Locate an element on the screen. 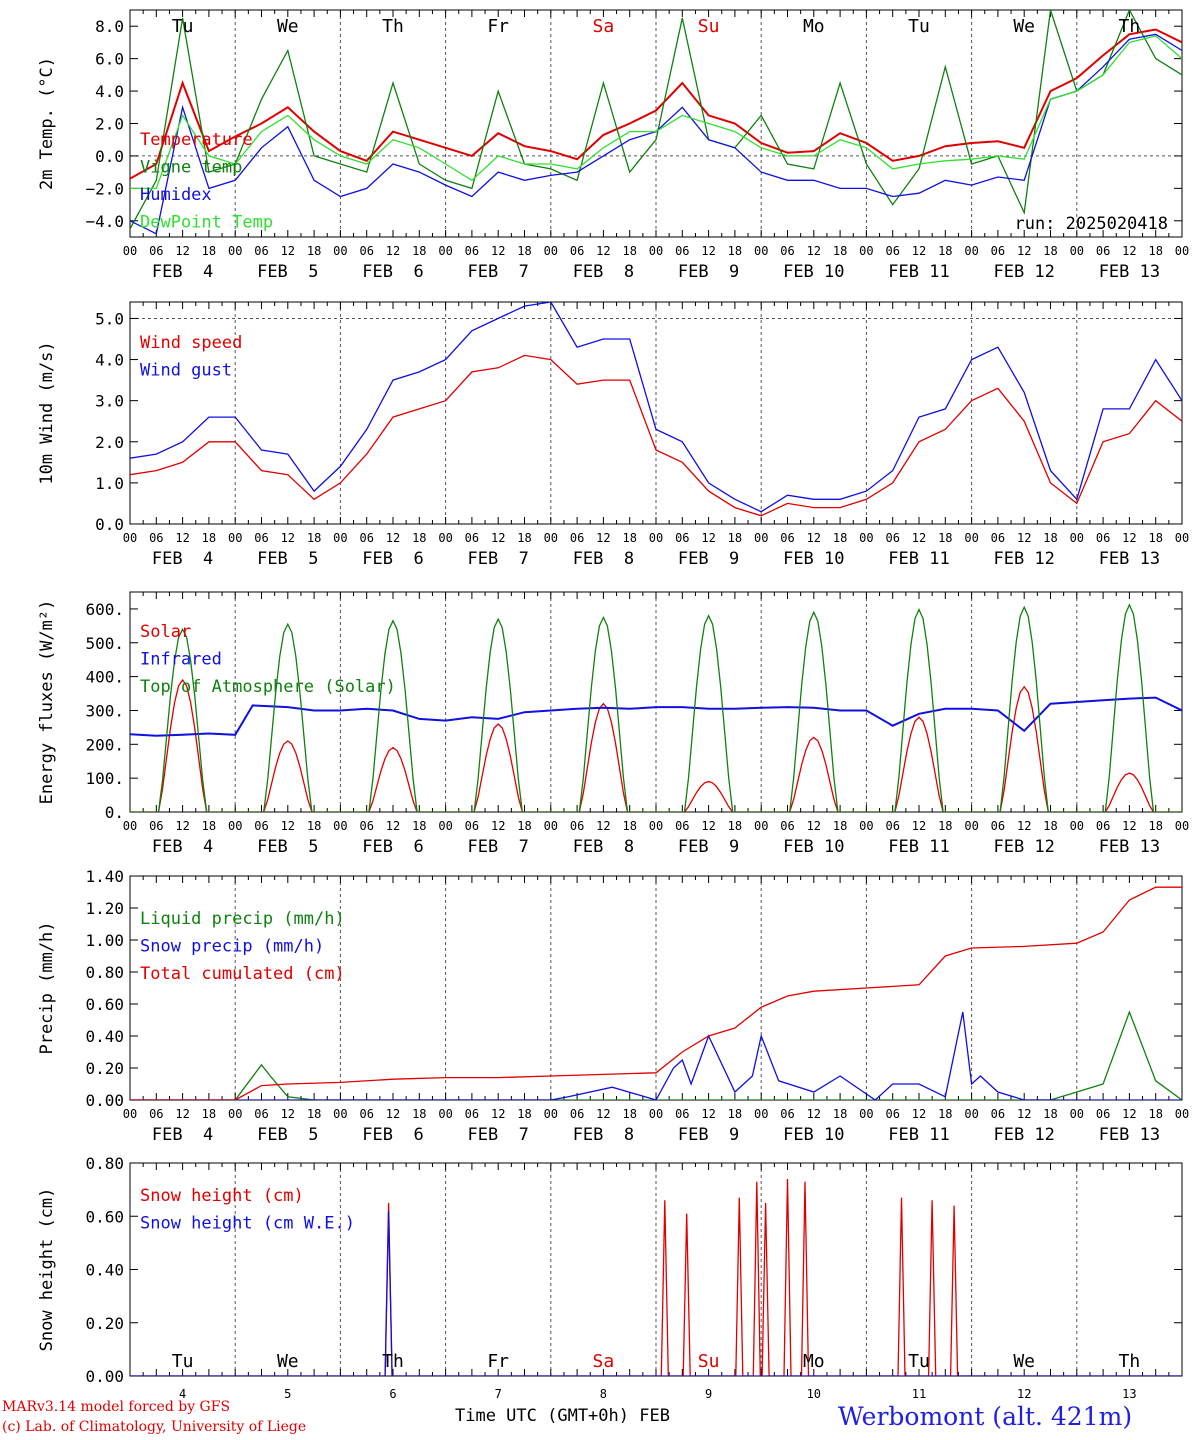 The width and height of the screenshot is (1194, 1440). date-label: FEB 6 is located at coordinates (392, 559).